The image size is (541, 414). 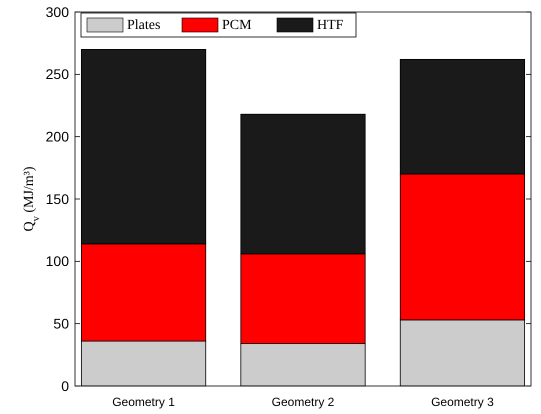 I want to click on y-tick-label: 0, so click(x=65, y=386).